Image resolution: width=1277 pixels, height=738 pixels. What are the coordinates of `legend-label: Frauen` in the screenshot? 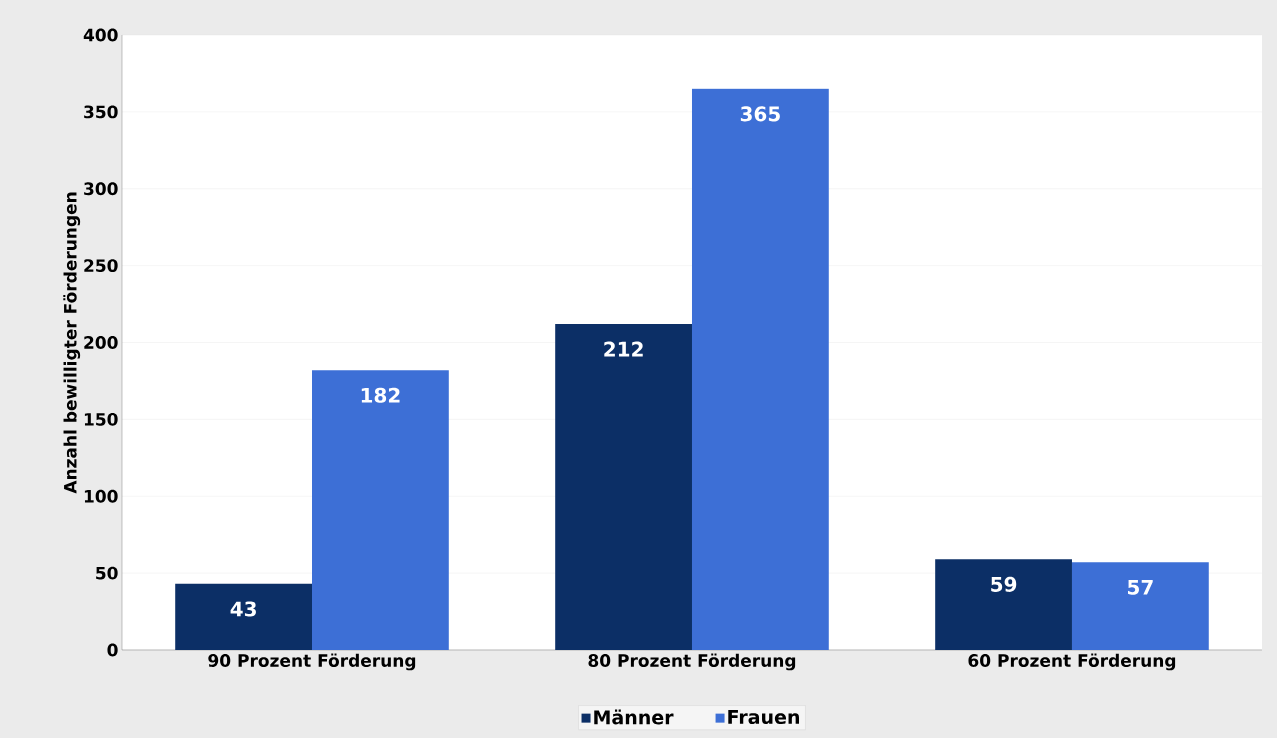 It's located at (763, 717).